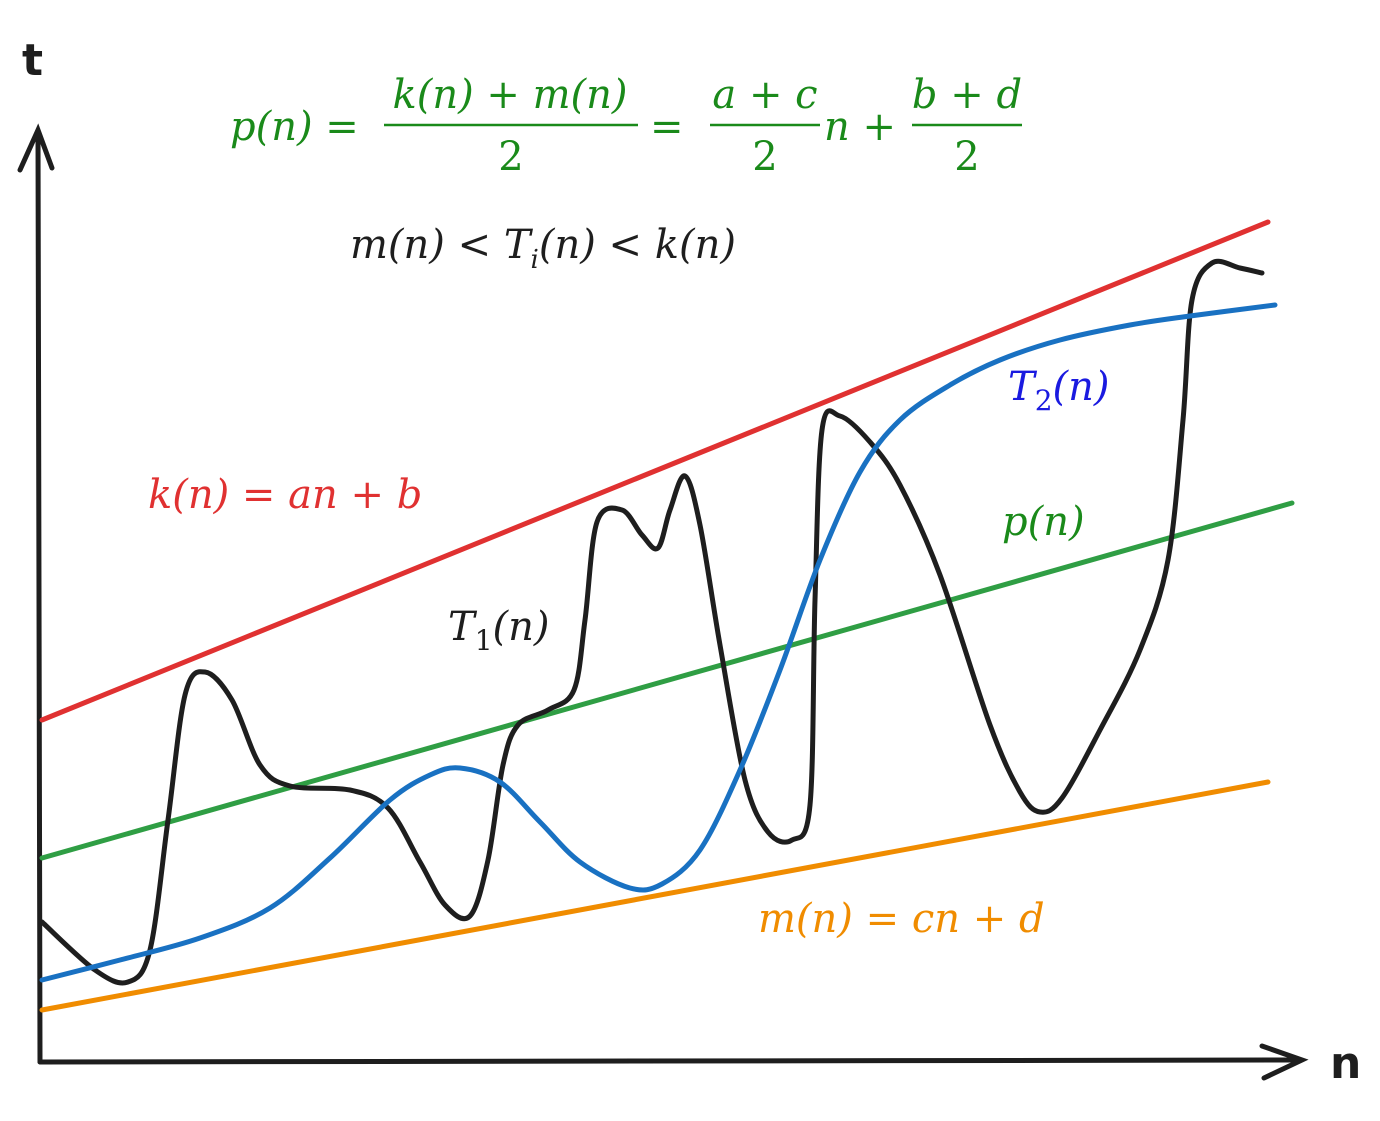 The width and height of the screenshot is (1380, 1121). Describe the element at coordinates (901, 919) in the screenshot. I see `m-label: m(n) = cn + d` at that location.